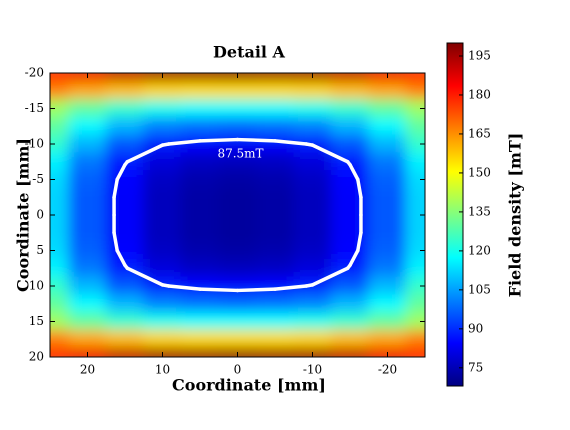 This screenshot has height=430, width=570. Describe the element at coordinates (475, 328) in the screenshot. I see `colorbar-tick-label: 90` at that location.